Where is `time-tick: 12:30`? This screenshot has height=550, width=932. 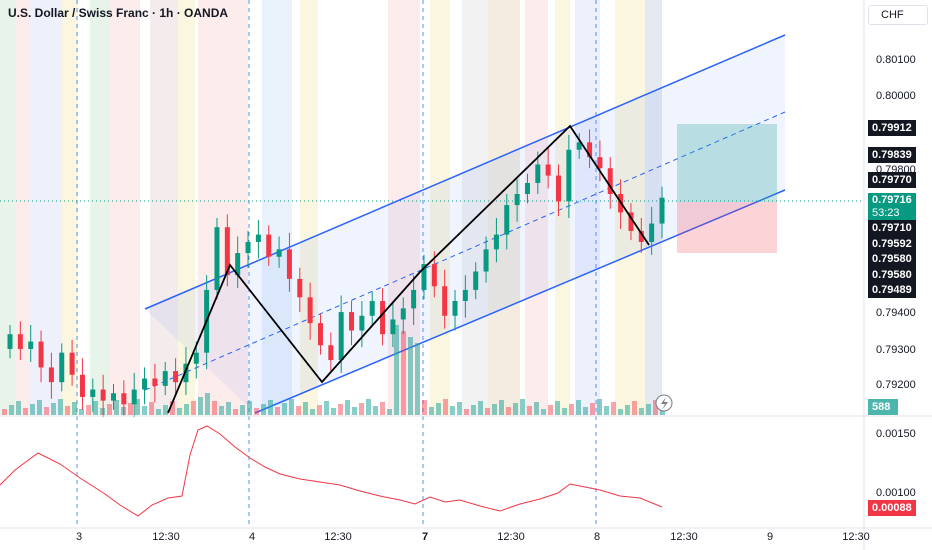 time-tick: 12:30 is located at coordinates (166, 537).